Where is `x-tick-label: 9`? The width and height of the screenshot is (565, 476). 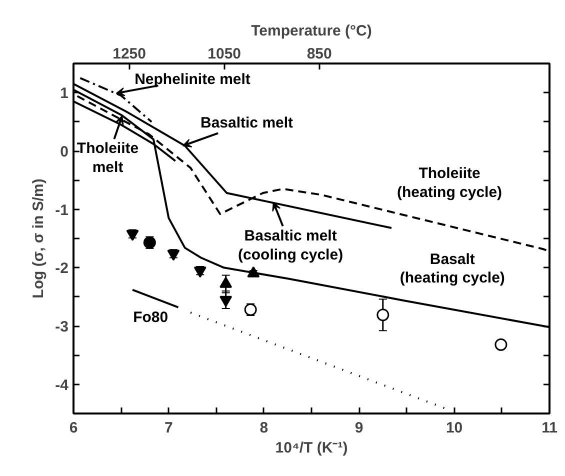
x-tick-label: 9 is located at coordinates (359, 428).